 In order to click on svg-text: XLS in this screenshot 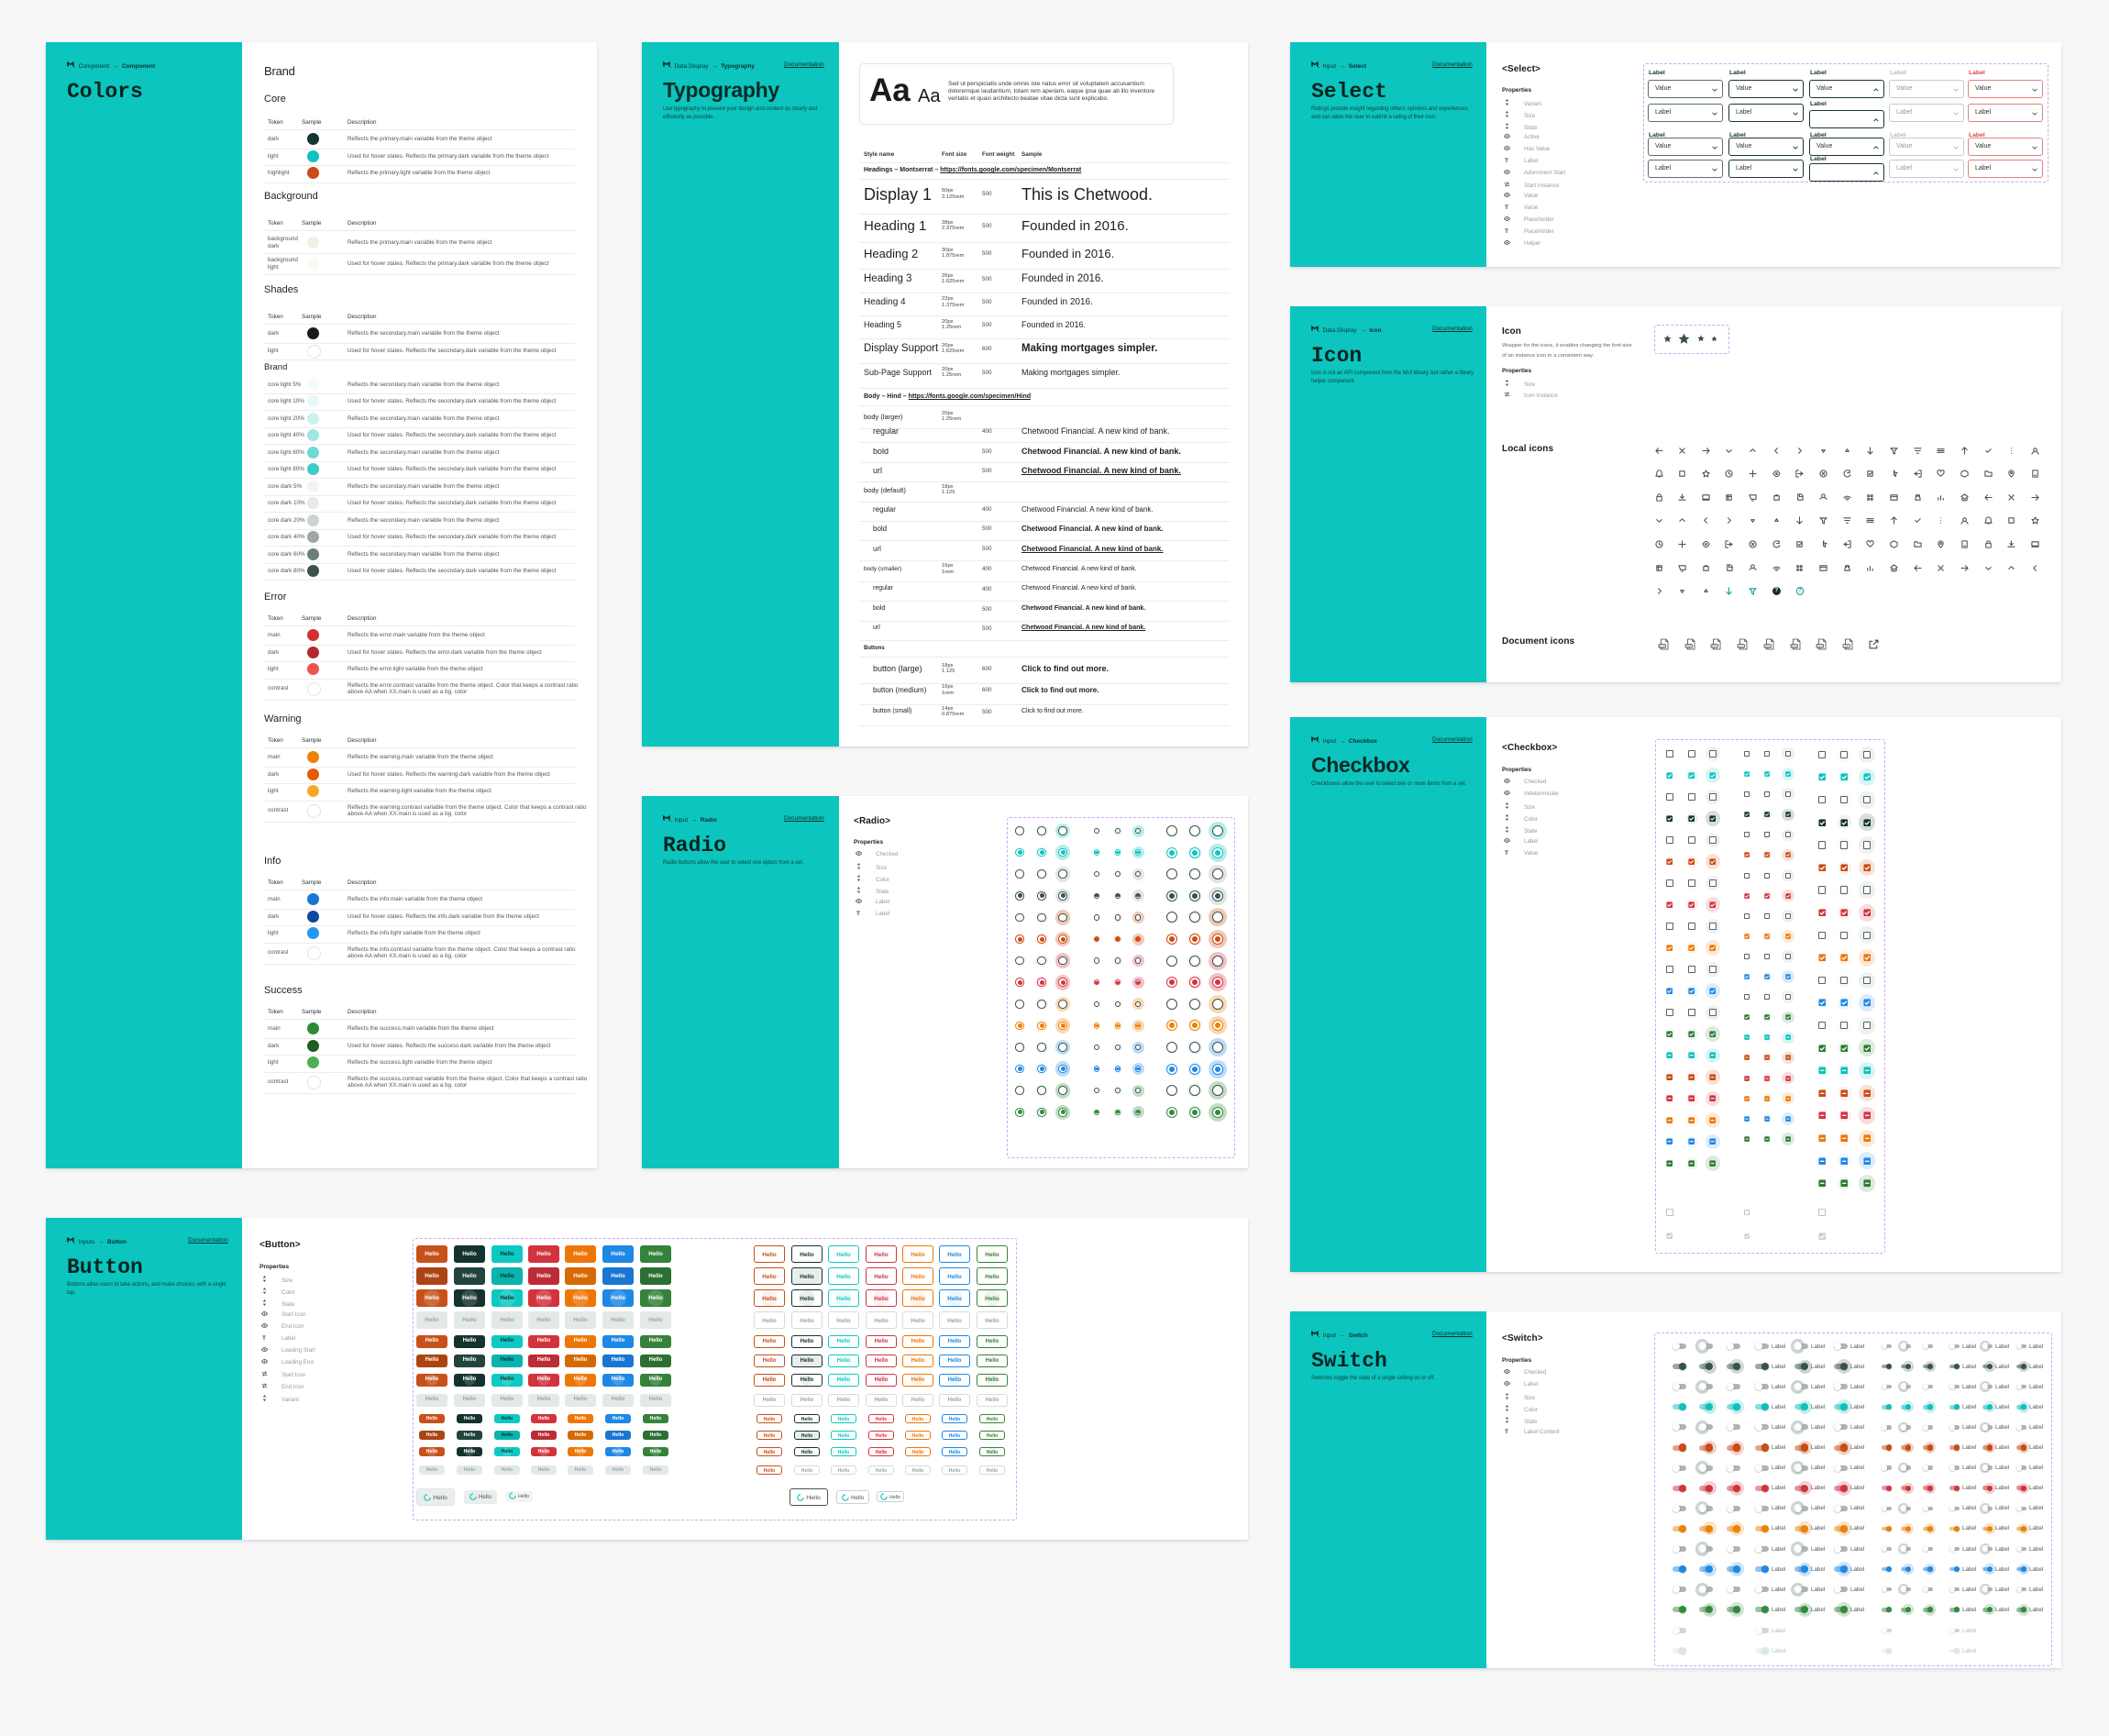, I will do `click(1741, 647)`.